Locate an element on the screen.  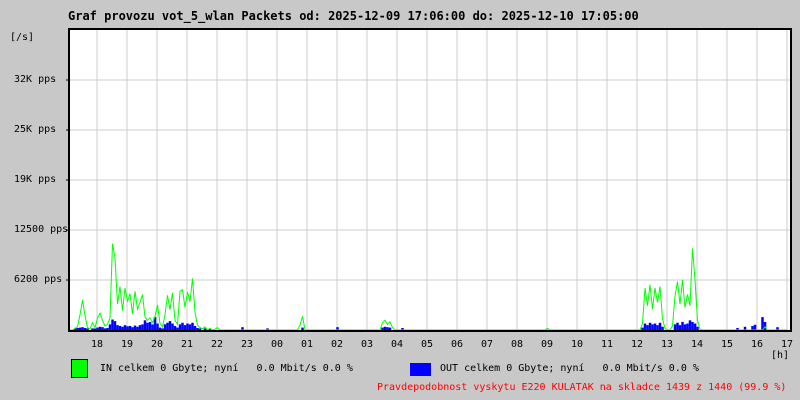
x-axis-label: 06 is located at coordinates (457, 344).